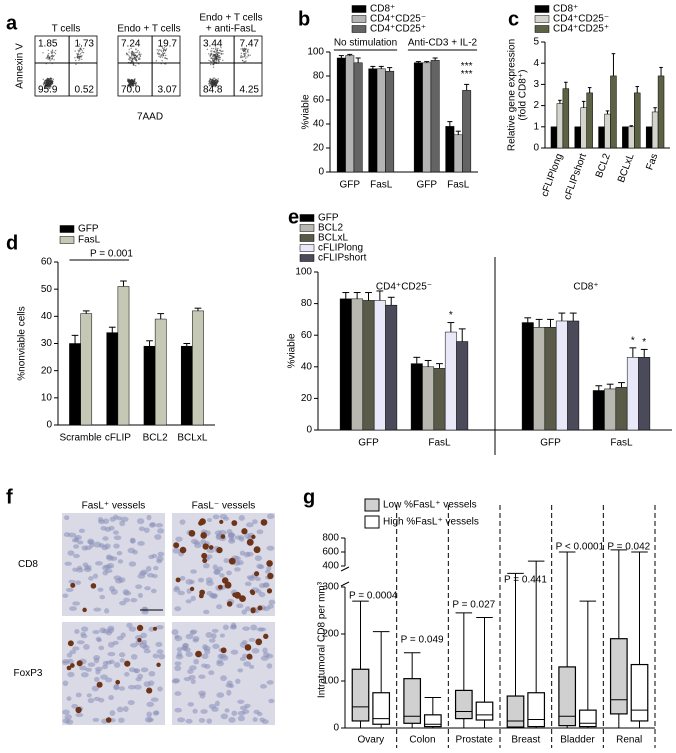 The image size is (676, 753). I want to click on group-label: No stimulation, so click(365, 43).